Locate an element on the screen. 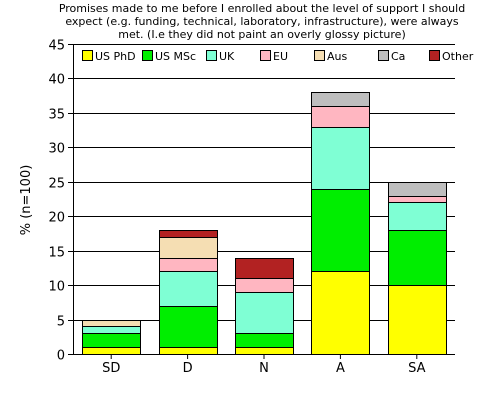  bar-segment-uk-a is located at coordinates (340, 158).